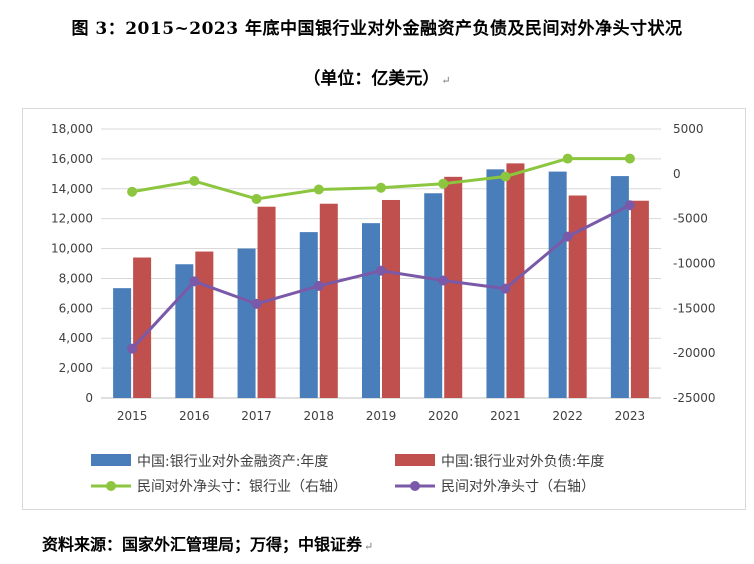 This screenshot has height=564, width=754. Describe the element at coordinates (443, 416) in the screenshot. I see `x-tick-label: 2020` at that location.